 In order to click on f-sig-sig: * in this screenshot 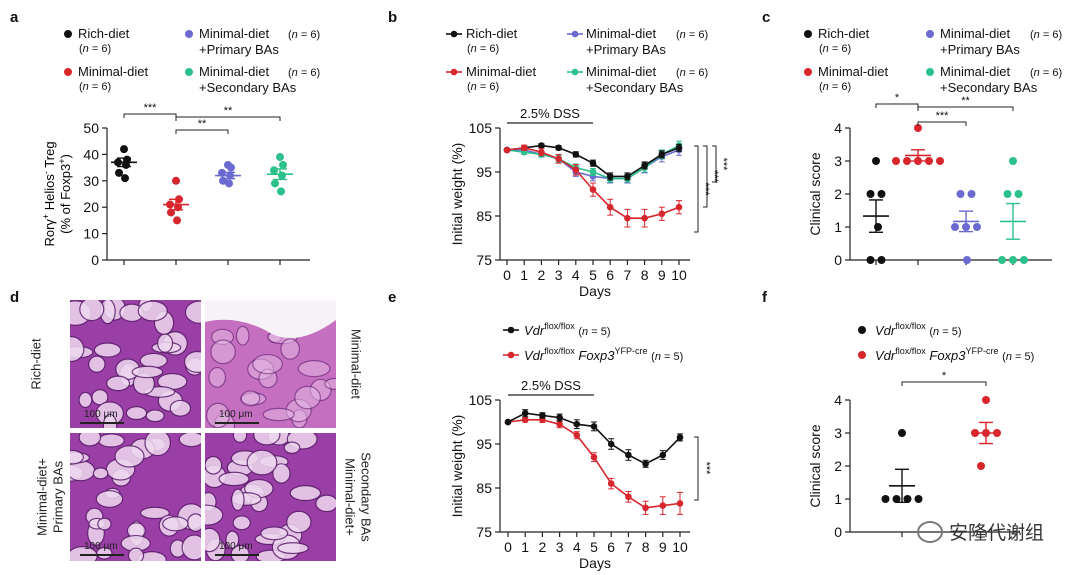, I will do `click(944, 376)`.